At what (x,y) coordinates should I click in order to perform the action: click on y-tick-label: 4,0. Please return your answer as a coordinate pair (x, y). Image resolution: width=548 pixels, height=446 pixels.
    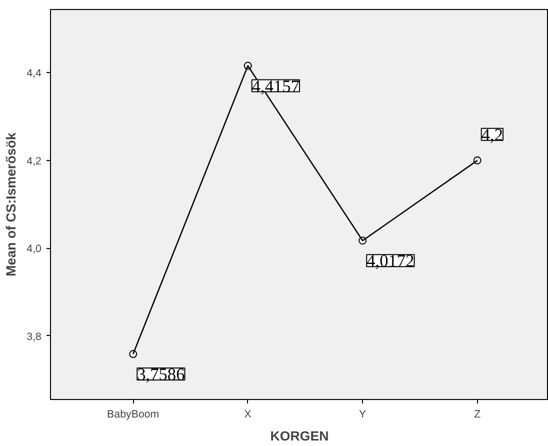
    Looking at the image, I should click on (34, 249).